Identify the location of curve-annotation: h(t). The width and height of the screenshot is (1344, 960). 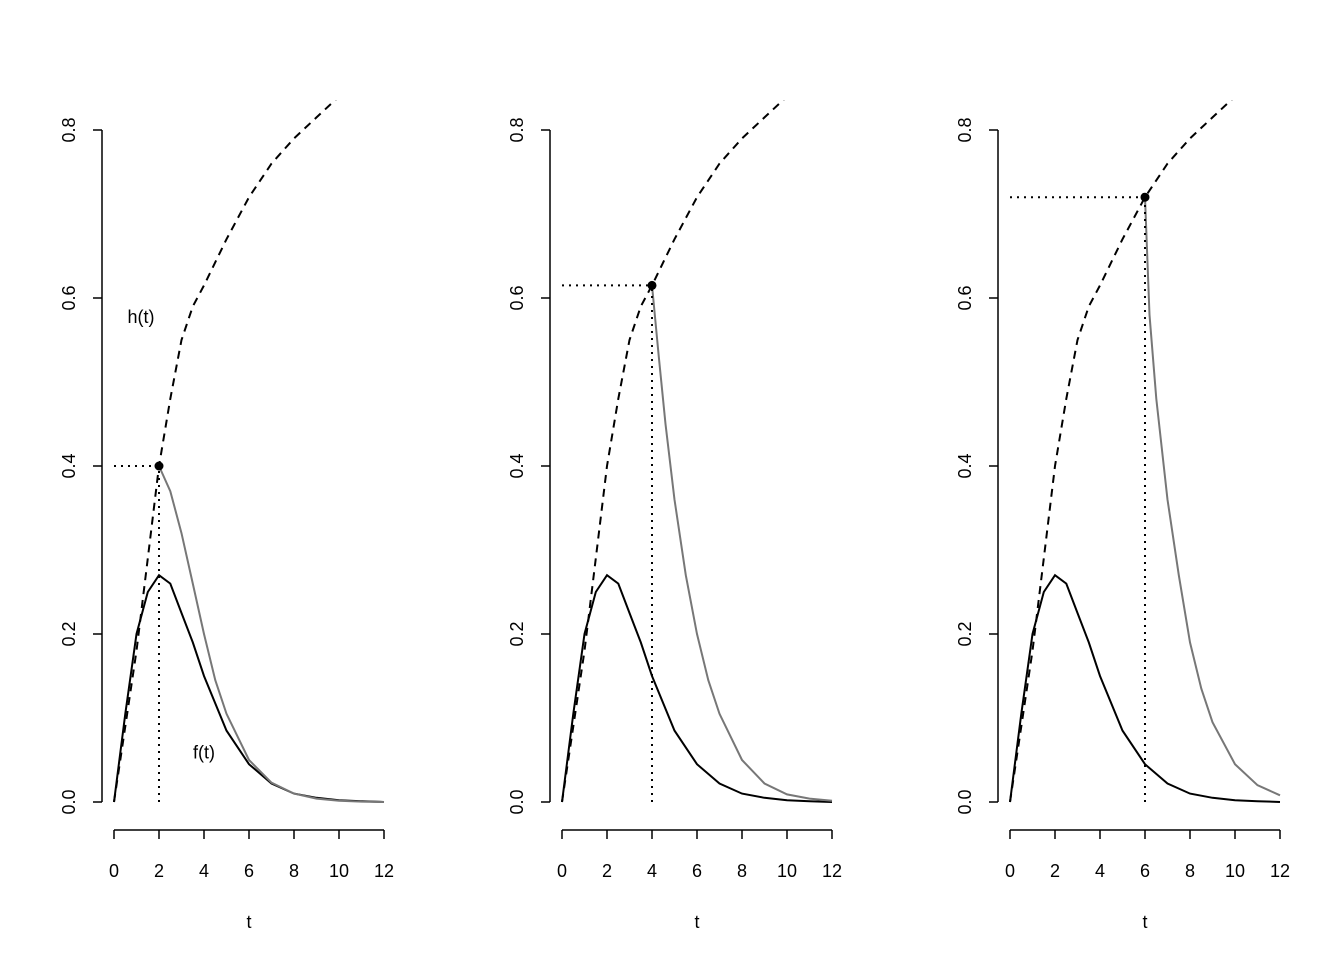
(141, 317).